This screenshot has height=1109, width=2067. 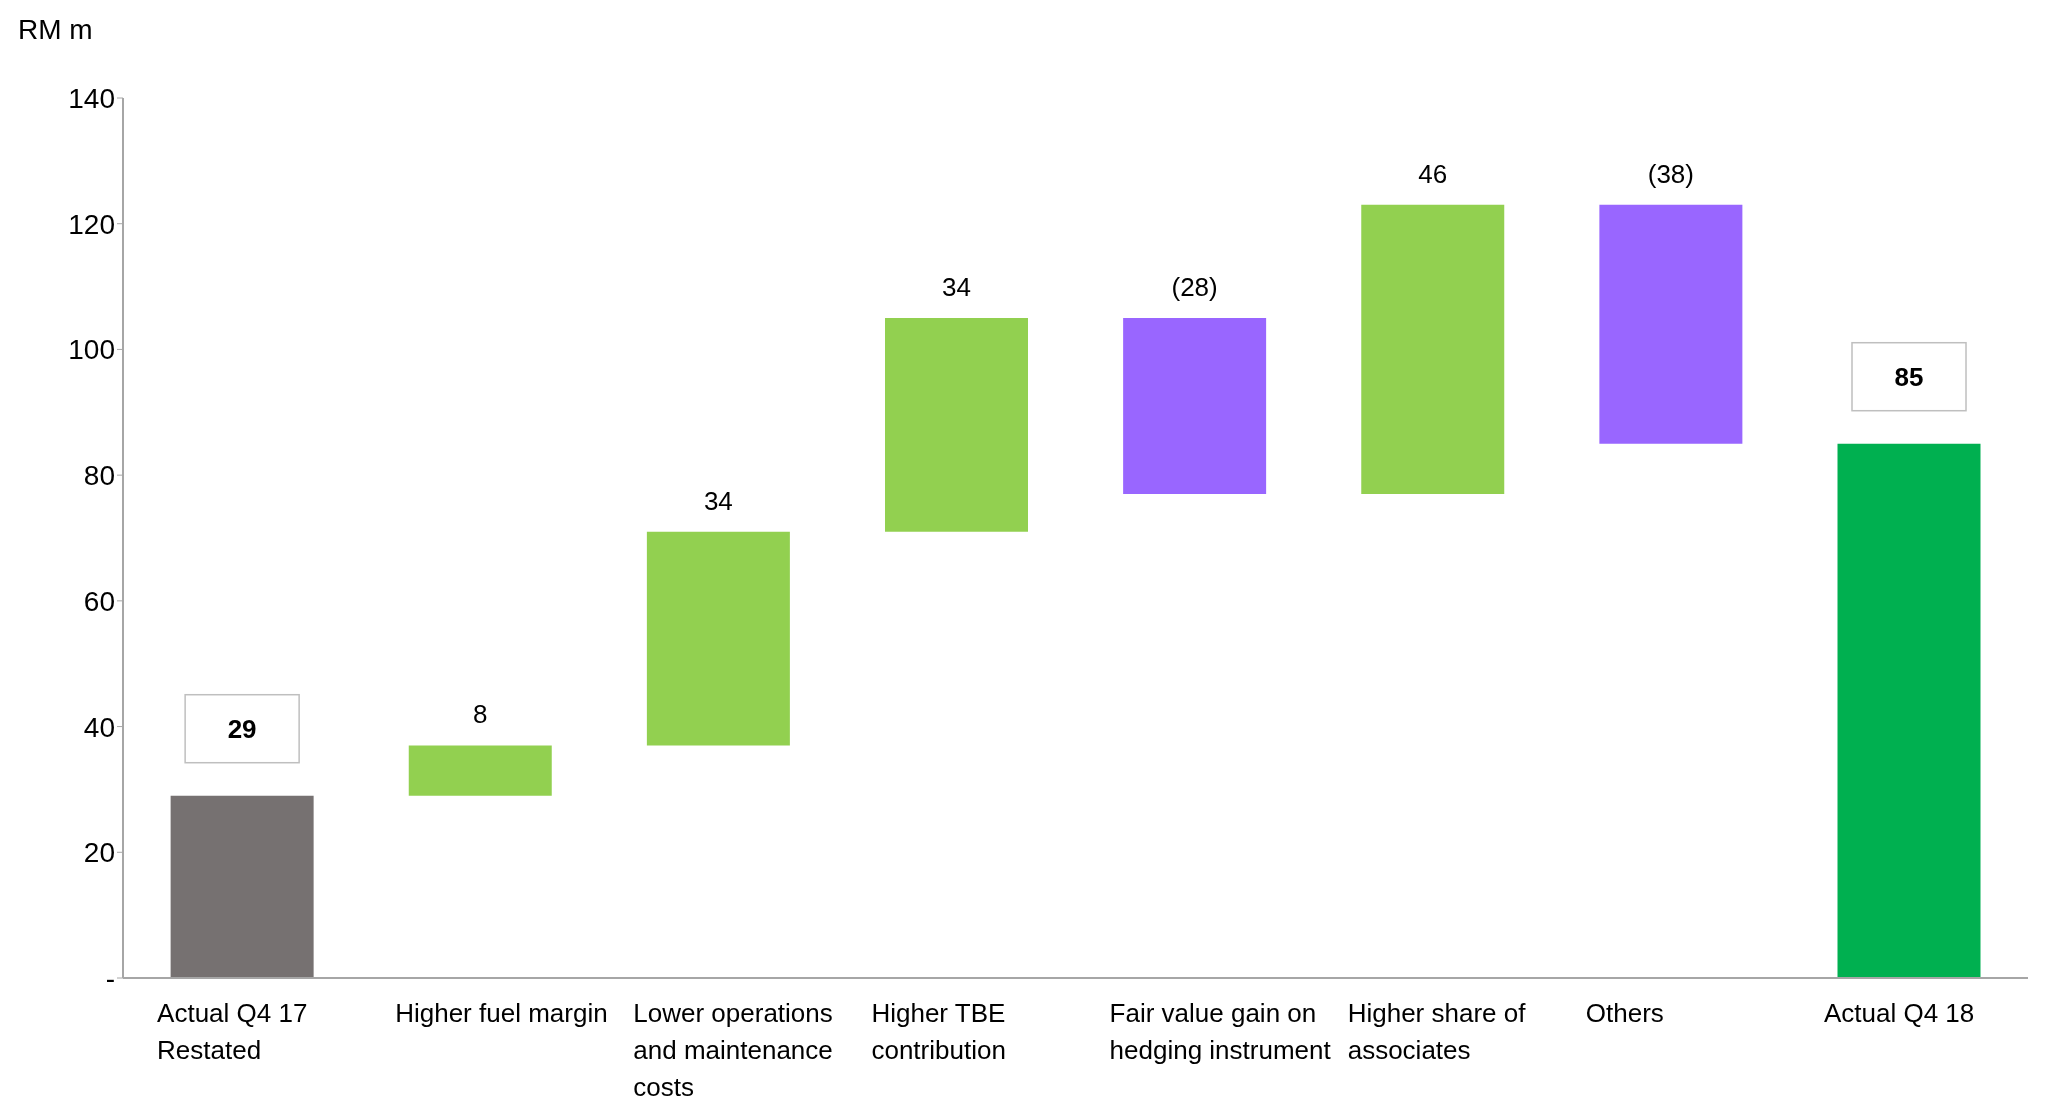 What do you see at coordinates (733, 1050) in the screenshot?
I see `x-tick-label: Lower operations and maintenance costs` at bounding box center [733, 1050].